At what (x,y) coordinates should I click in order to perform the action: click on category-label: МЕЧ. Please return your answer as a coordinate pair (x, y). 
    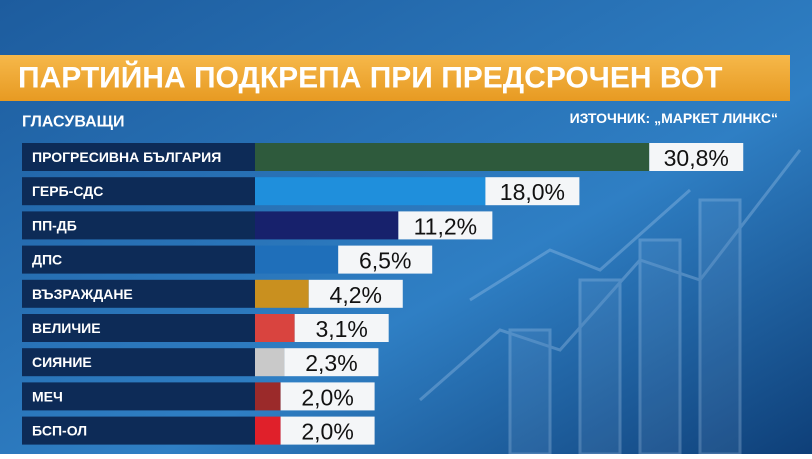
    Looking at the image, I should click on (47, 396).